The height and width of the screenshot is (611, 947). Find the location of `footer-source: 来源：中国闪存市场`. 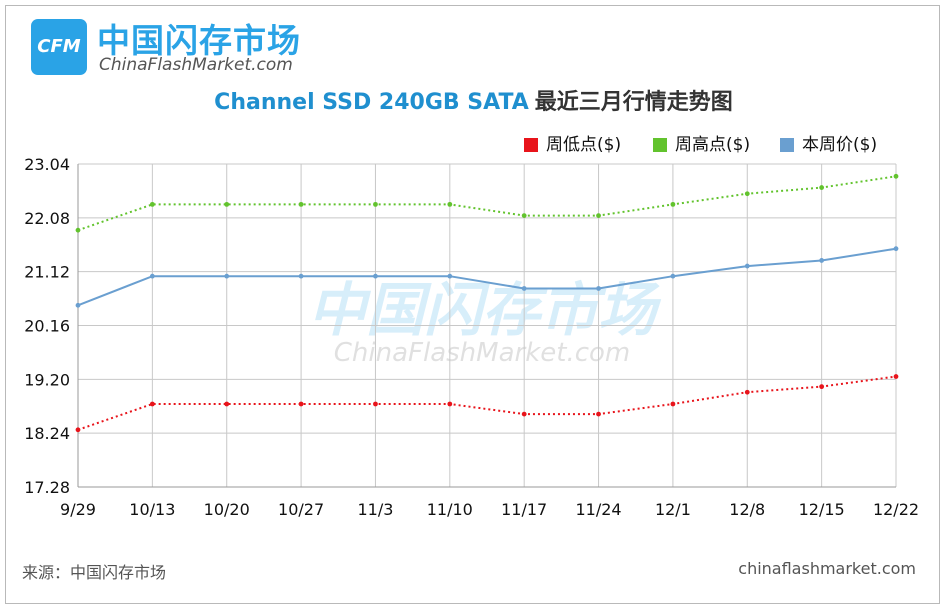

footer-source: 来源：中国闪存市场 is located at coordinates (94, 572).